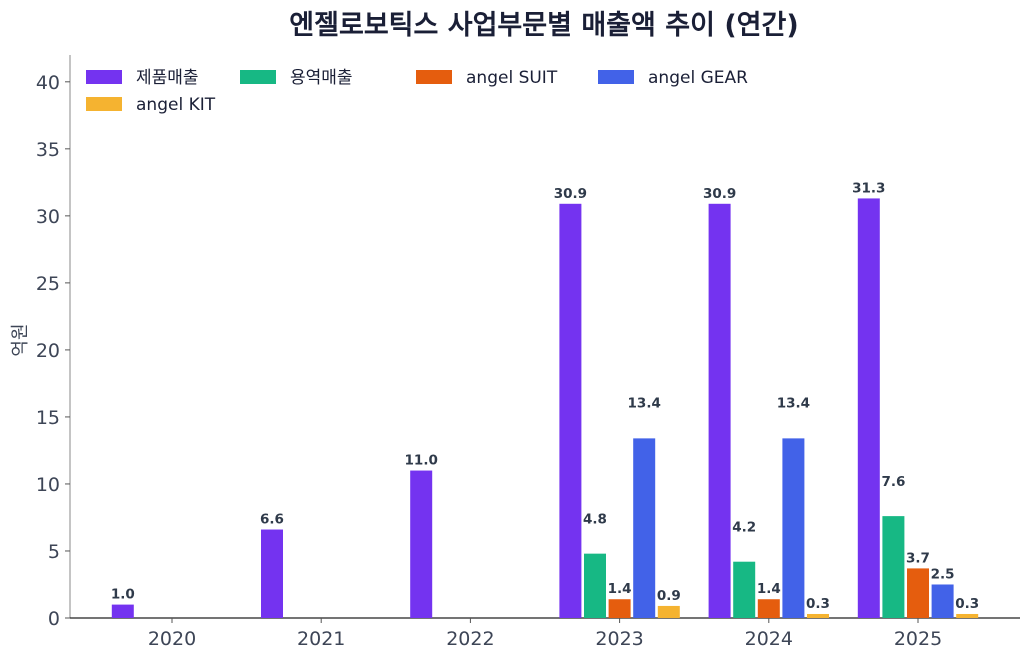 The image size is (1030, 660). I want to click on x-tick-label: 2020, so click(172, 639).